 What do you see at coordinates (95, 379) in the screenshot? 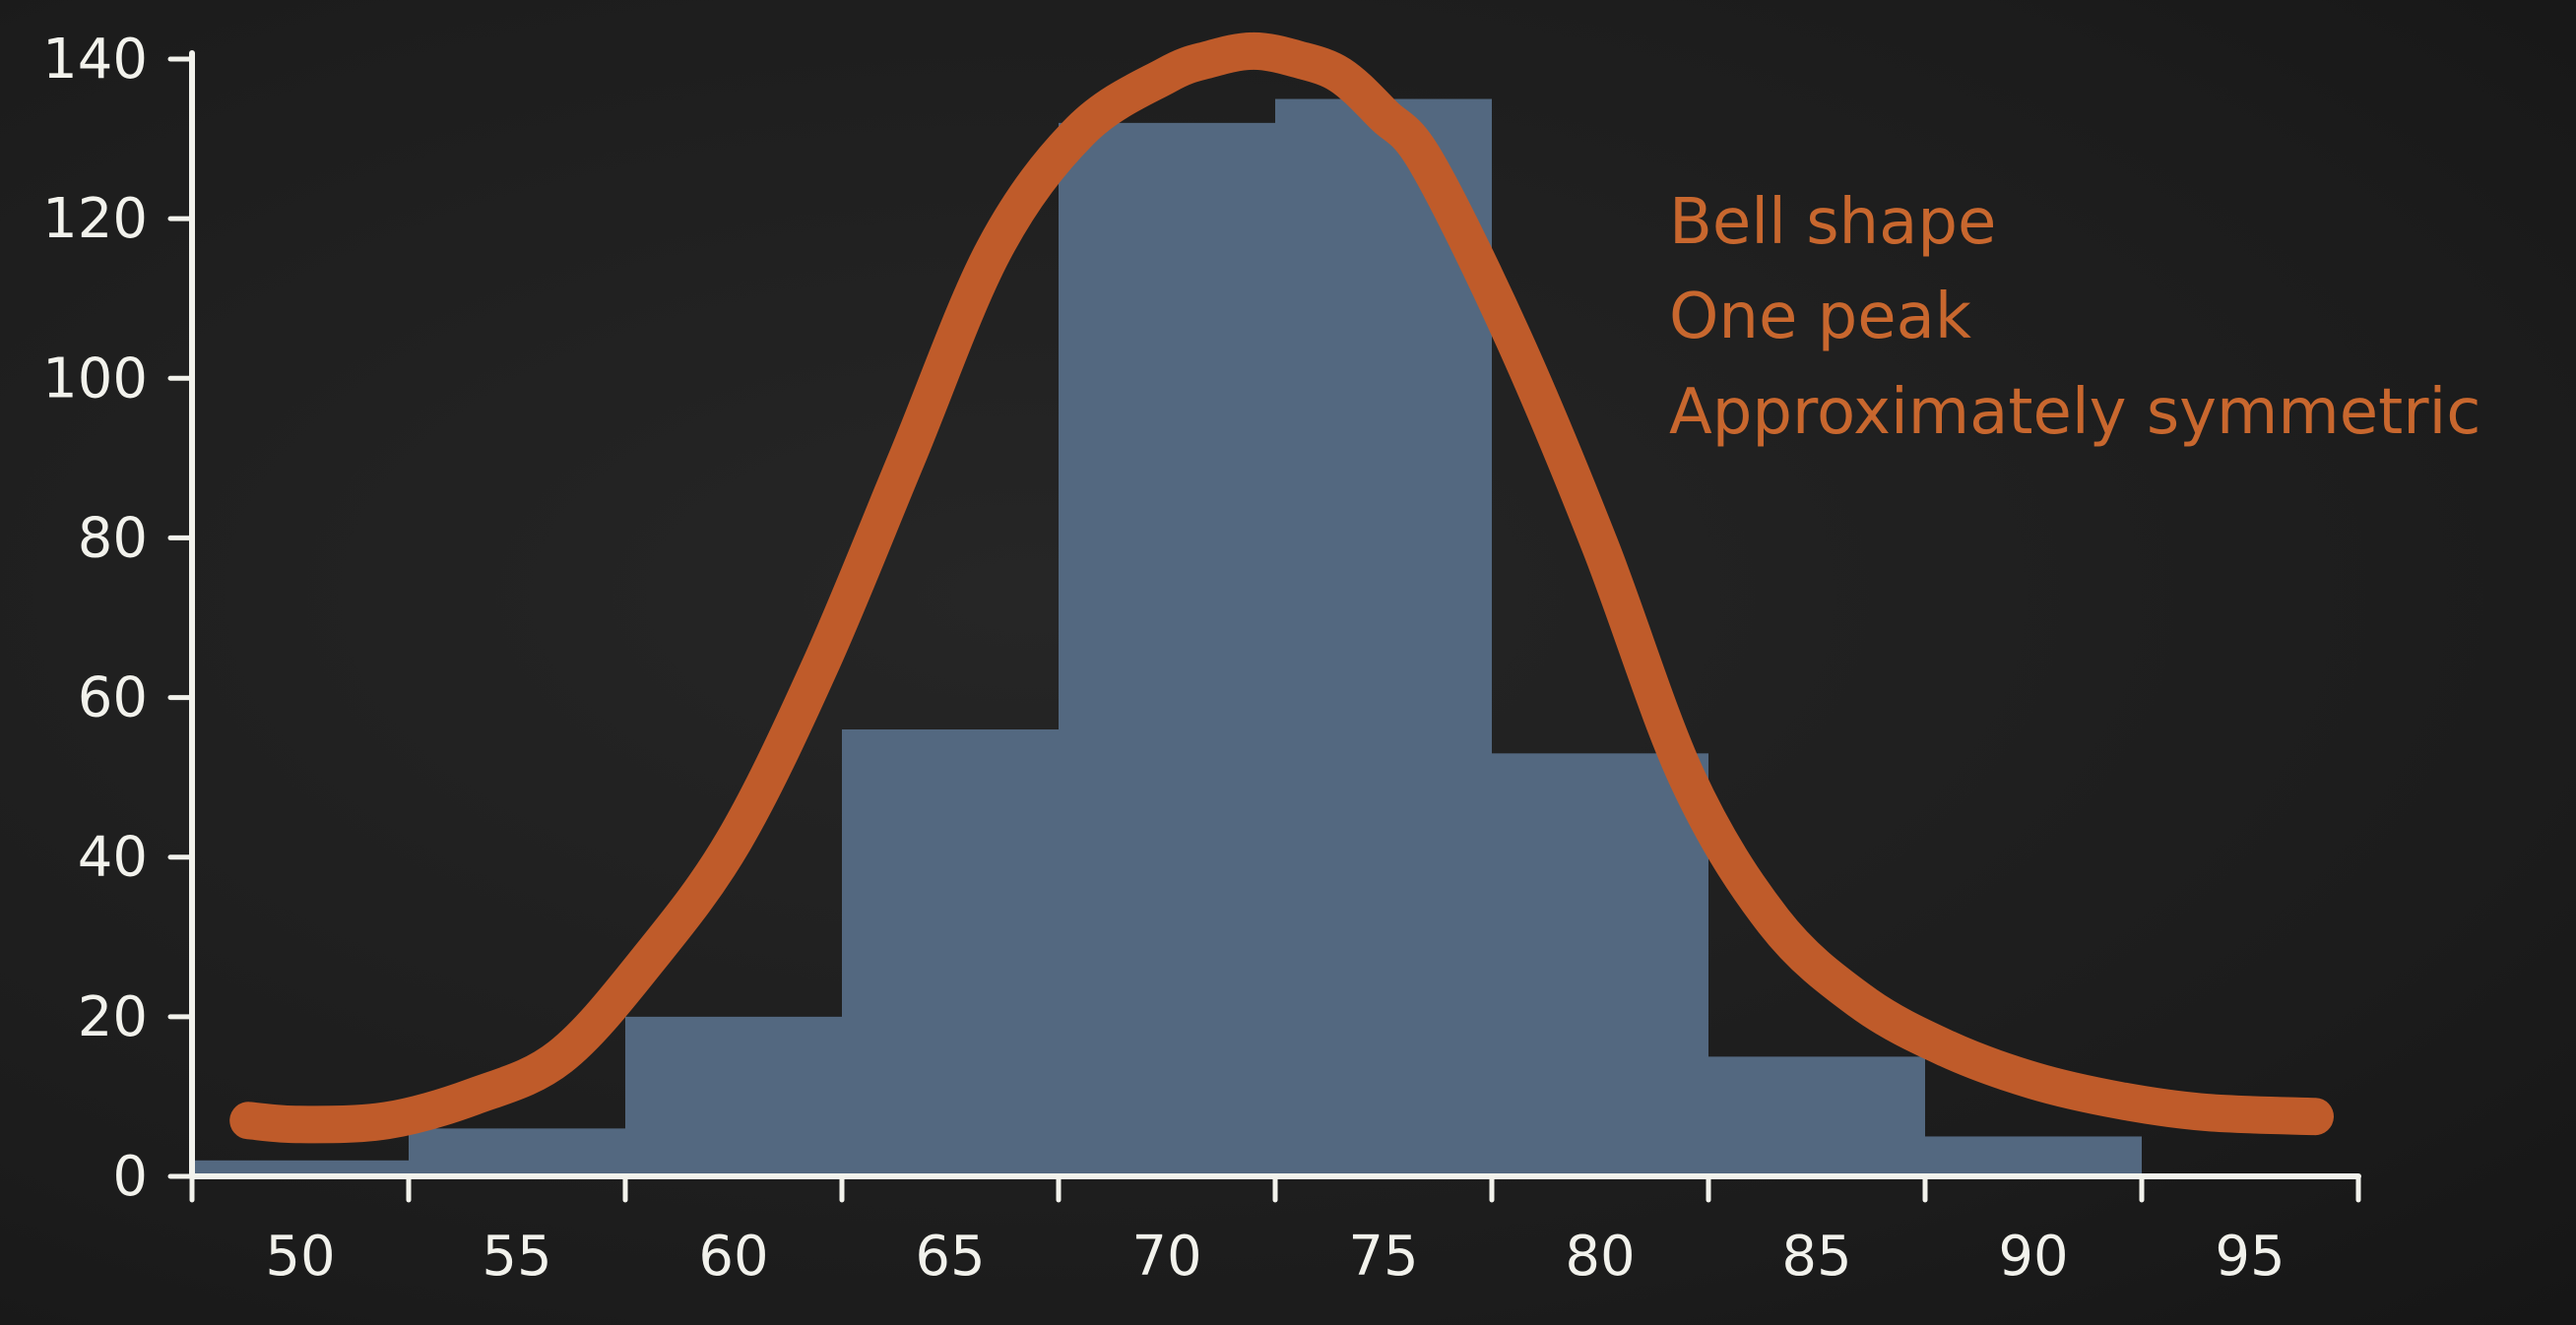
I see `y-tick-label: 100` at bounding box center [95, 379].